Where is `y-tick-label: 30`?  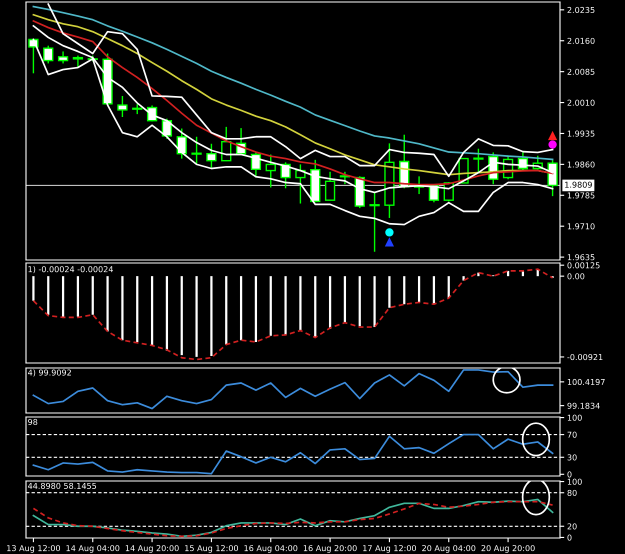
y-tick-label: 30 is located at coordinates (572, 457).